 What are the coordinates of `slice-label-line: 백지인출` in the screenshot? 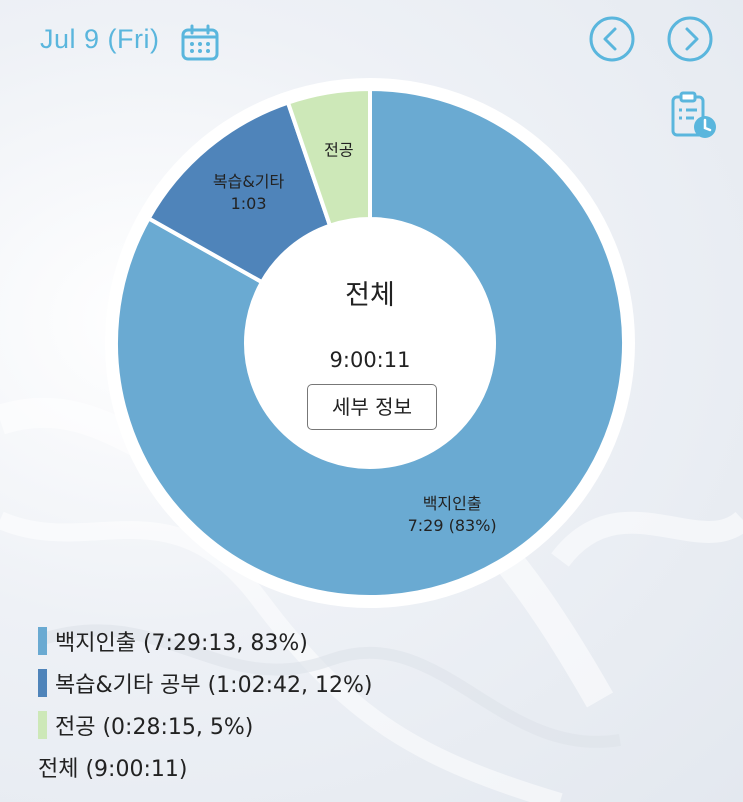 It's located at (452, 503).